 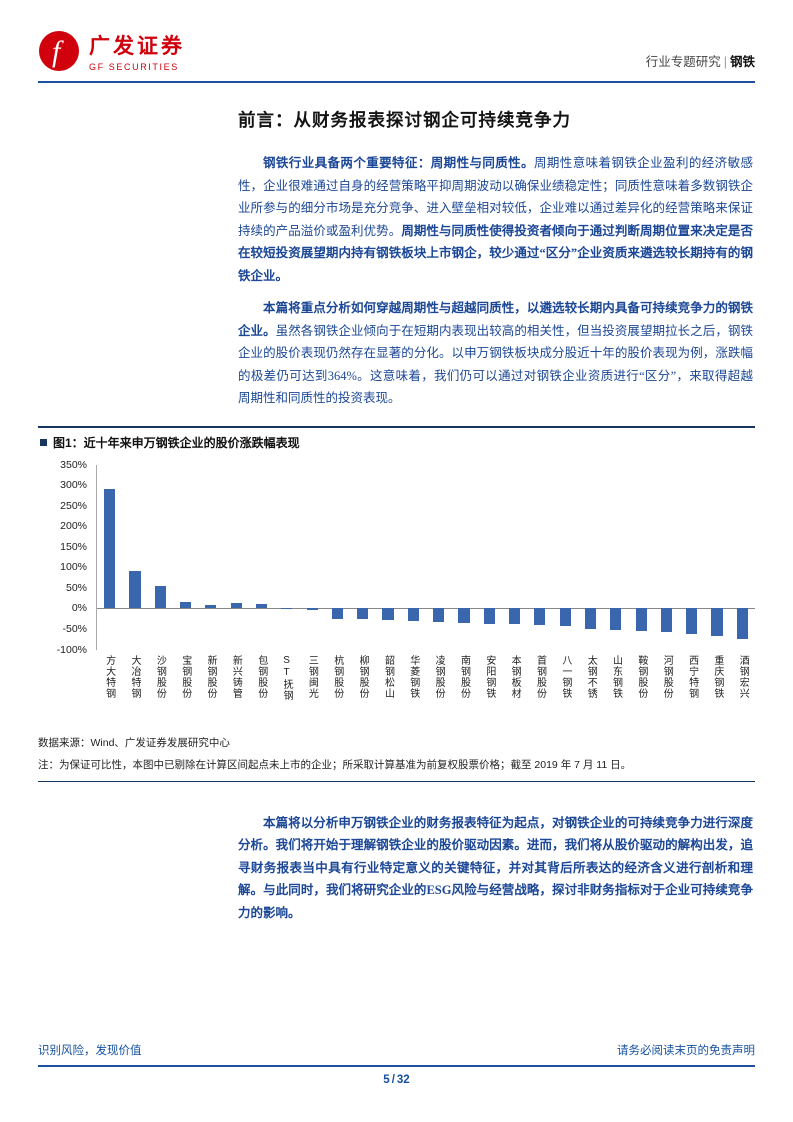 I want to click on bar-沙钢股份, so click(x=160, y=597).